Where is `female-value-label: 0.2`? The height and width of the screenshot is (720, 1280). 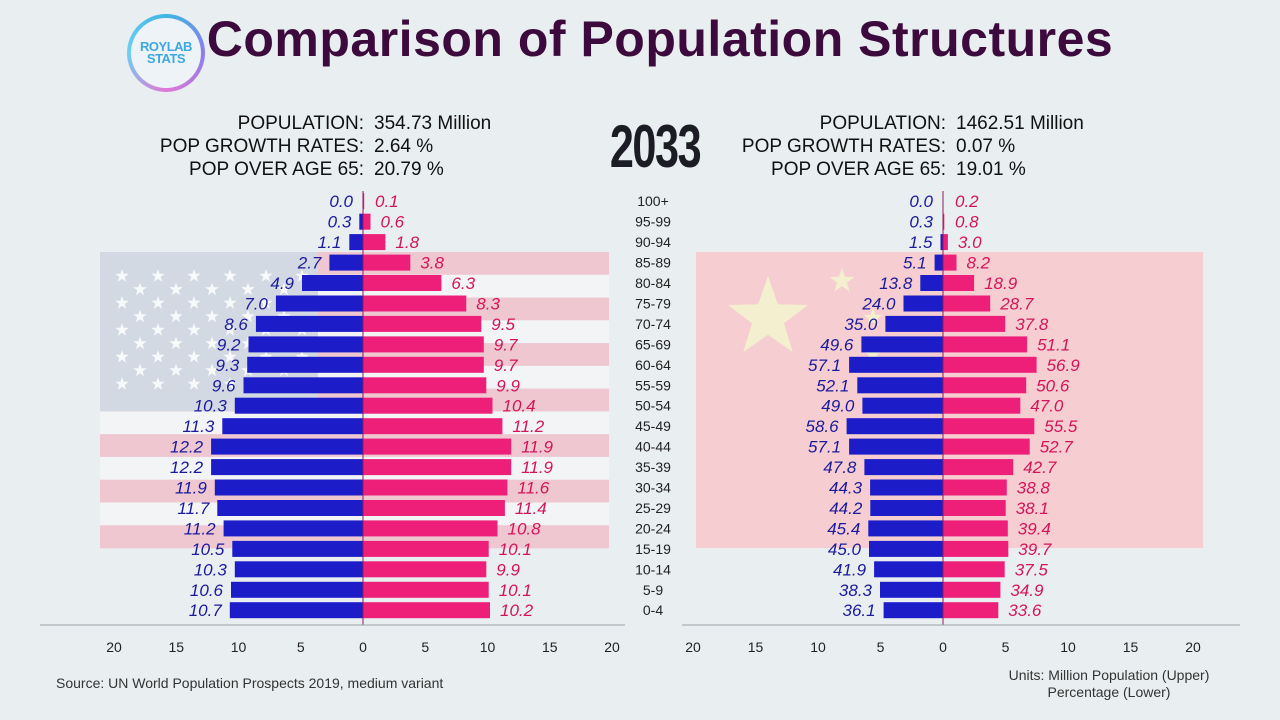 female-value-label: 0.2 is located at coordinates (967, 201).